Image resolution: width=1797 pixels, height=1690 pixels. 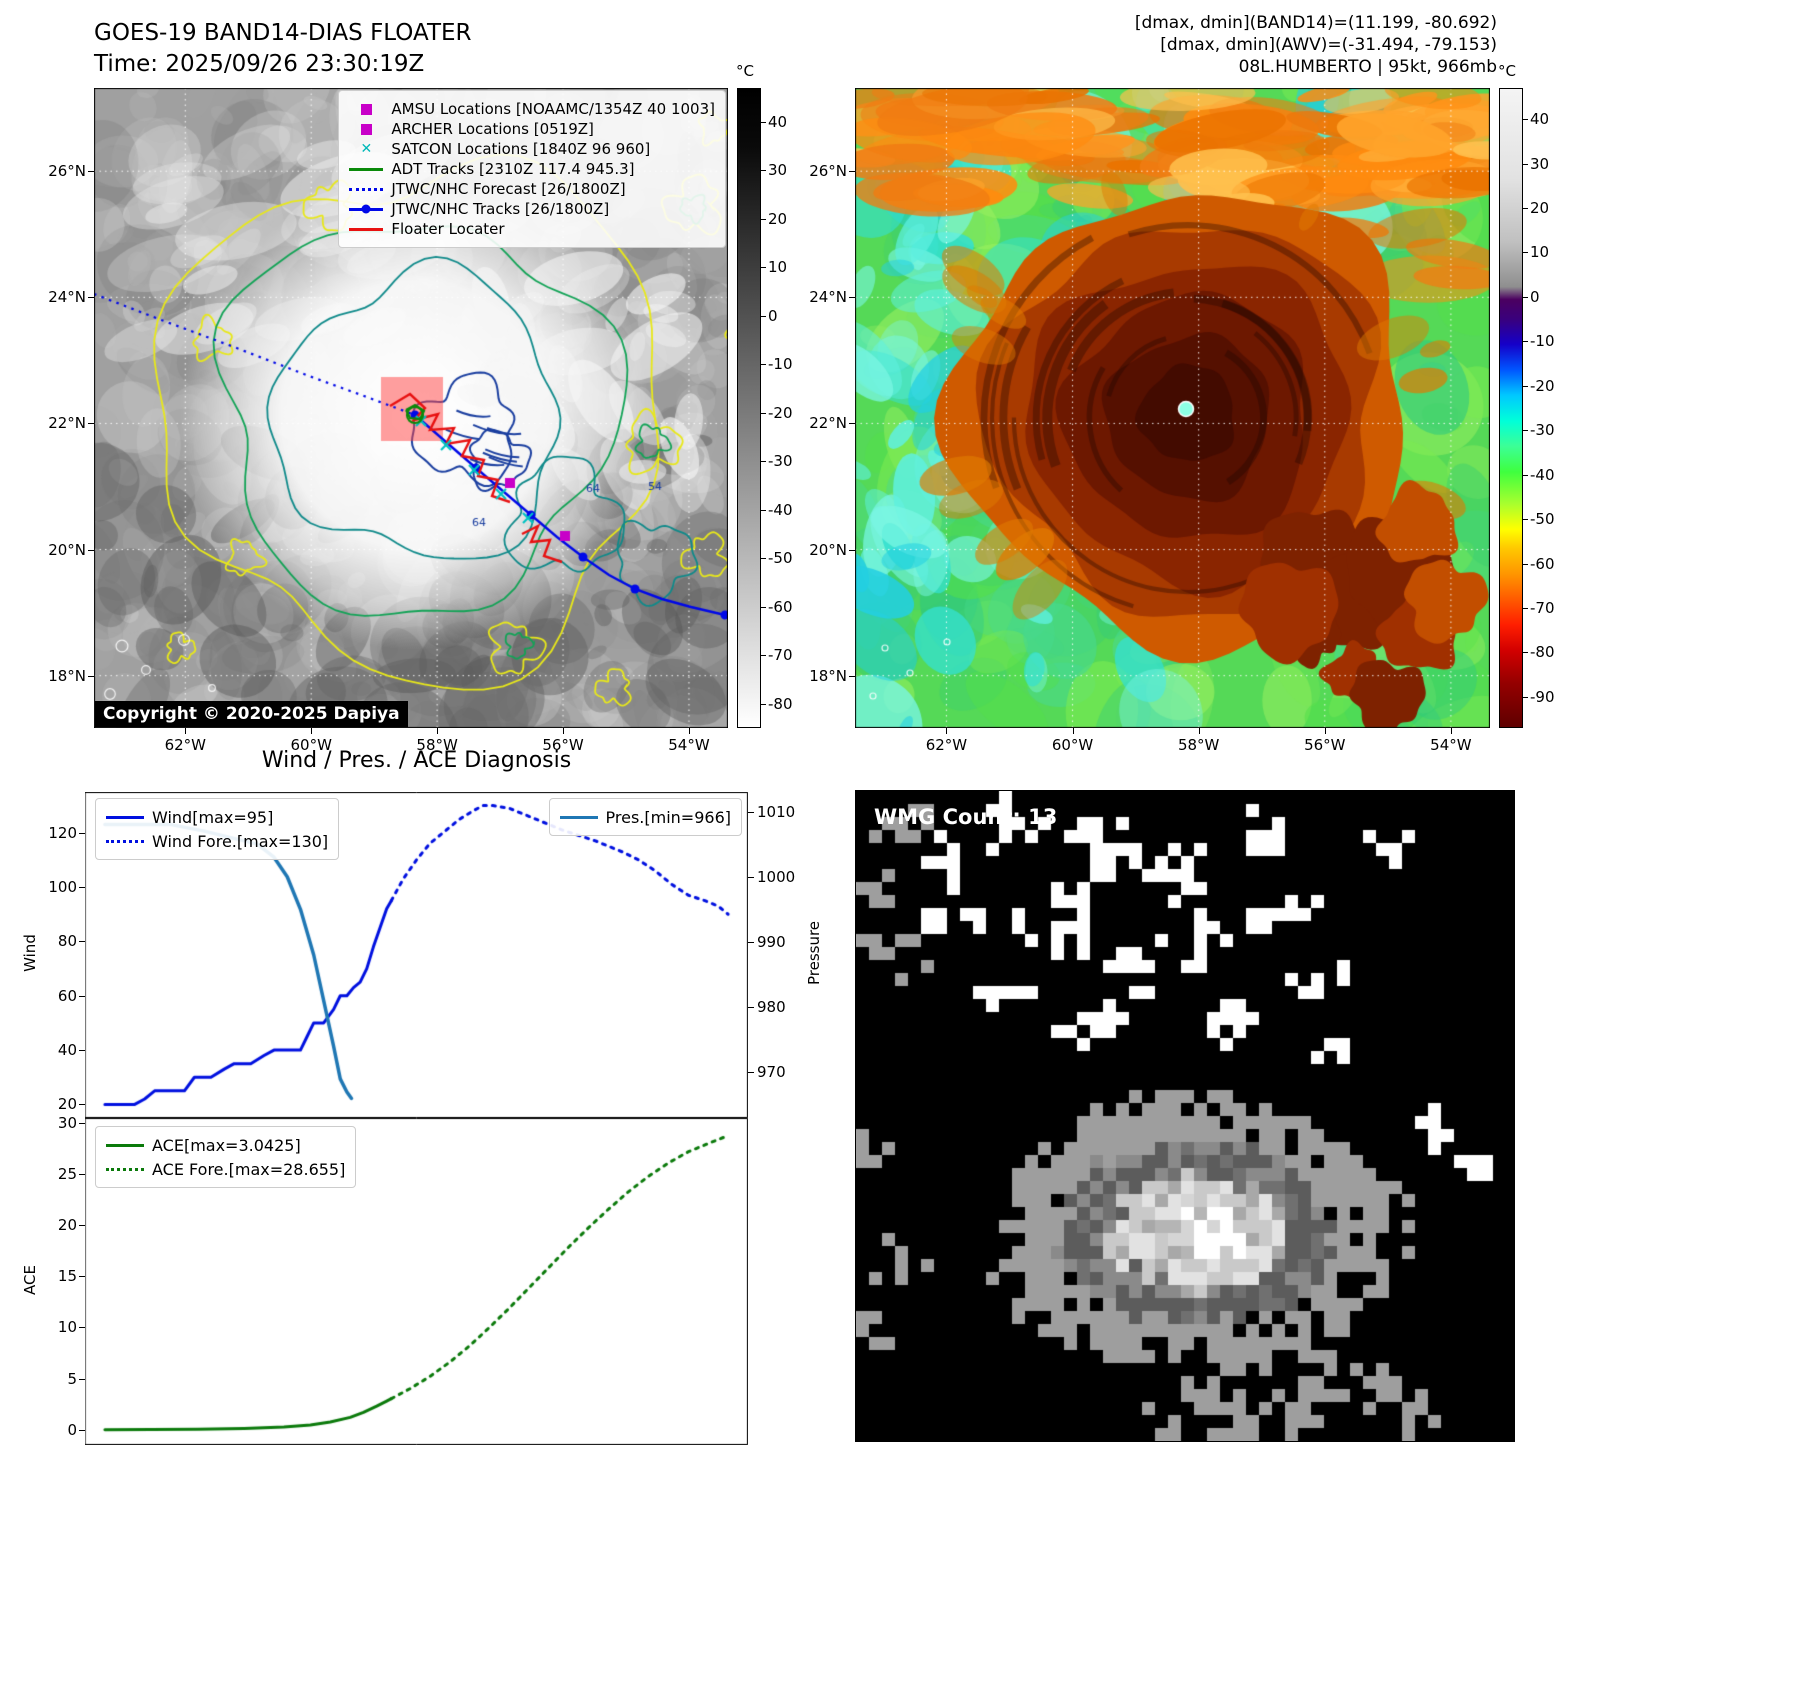 What do you see at coordinates (532, 129) in the screenshot?
I see `legend-item: ARCHER Locations [0519Z]` at bounding box center [532, 129].